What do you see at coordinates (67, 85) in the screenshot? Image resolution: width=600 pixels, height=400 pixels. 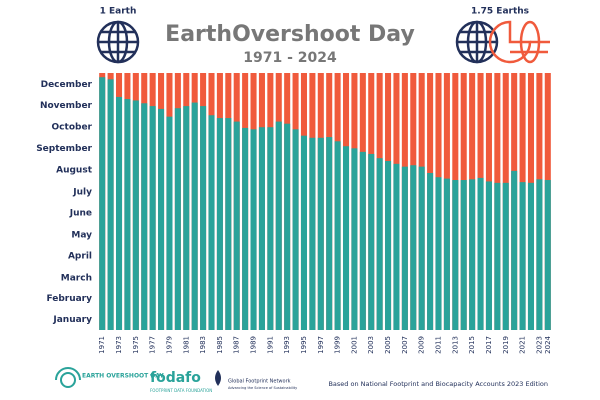 I see `y-tick-label: December` at bounding box center [67, 85].